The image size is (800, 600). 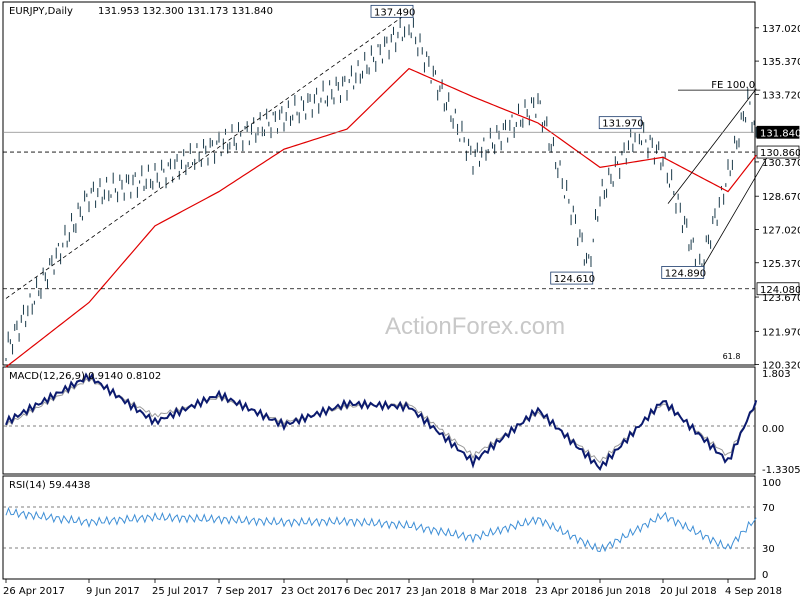 I want to click on x-tick-label: 23 Apr 2018, so click(x=566, y=591).